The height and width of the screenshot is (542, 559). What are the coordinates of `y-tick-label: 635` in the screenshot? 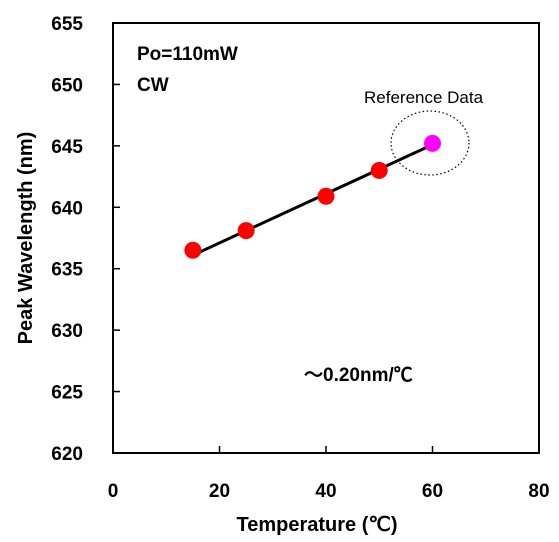 It's located at (67, 270).